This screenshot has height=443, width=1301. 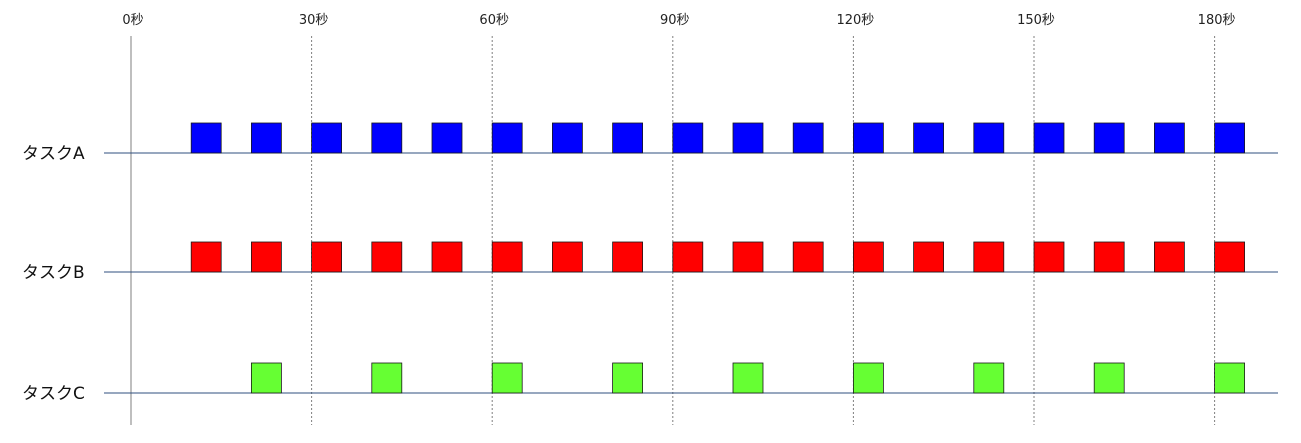 I want to click on tick-label-60: 60秒, so click(x=494, y=20).